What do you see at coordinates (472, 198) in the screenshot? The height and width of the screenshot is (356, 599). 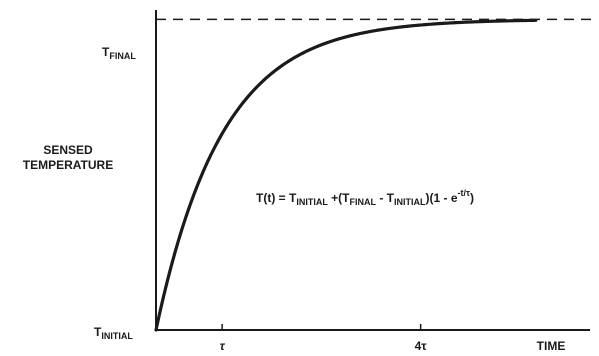 I see `equation-part-8: )` at bounding box center [472, 198].